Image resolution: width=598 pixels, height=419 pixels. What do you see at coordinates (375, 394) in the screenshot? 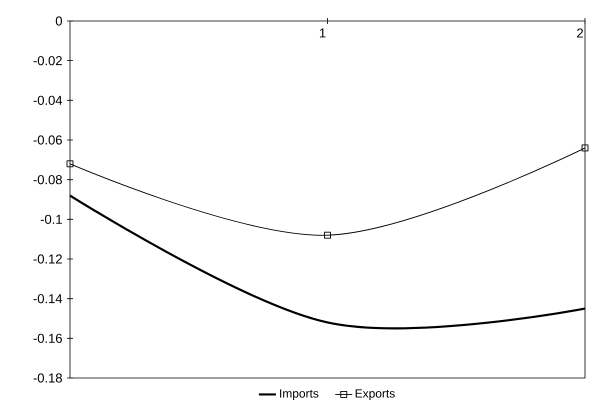
I see `legend-label: Exports` at bounding box center [375, 394].